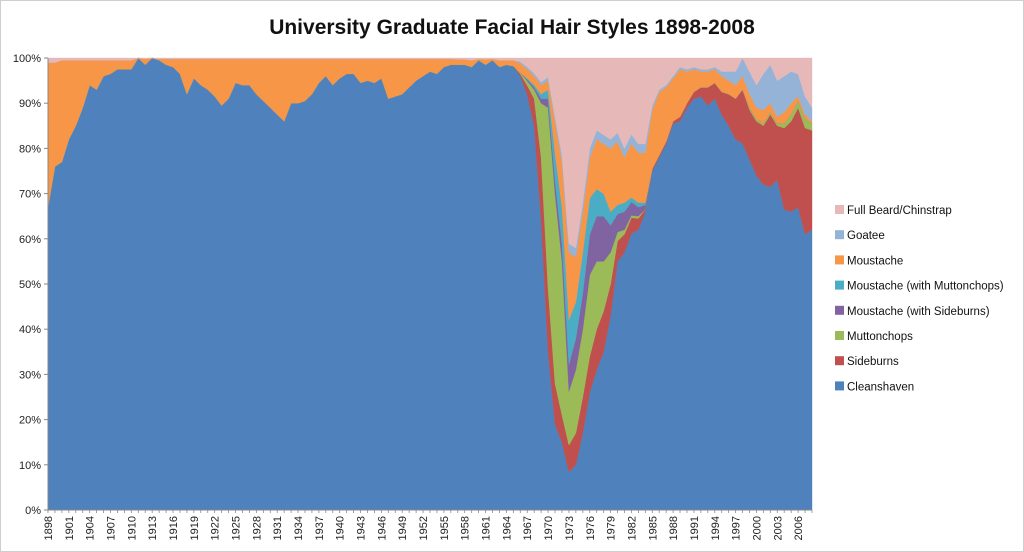 The image size is (1024, 552). Describe the element at coordinates (875, 261) in the screenshot. I see `legend-label: Moustache` at that location.